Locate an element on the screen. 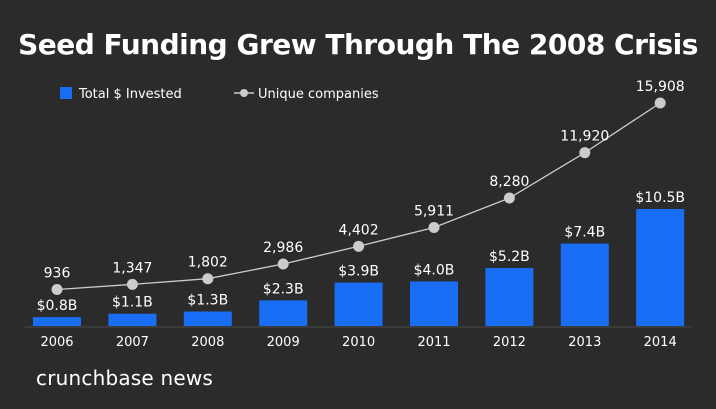  point-2006 is located at coordinates (57, 289).